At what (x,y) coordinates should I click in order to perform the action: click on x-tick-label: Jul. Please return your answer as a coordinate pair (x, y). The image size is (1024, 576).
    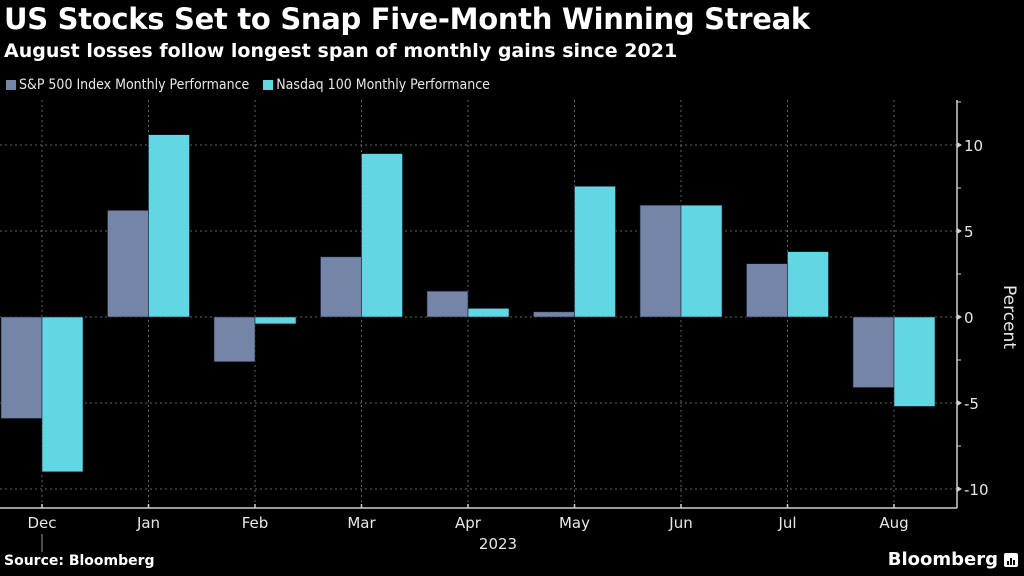
    Looking at the image, I should click on (786, 523).